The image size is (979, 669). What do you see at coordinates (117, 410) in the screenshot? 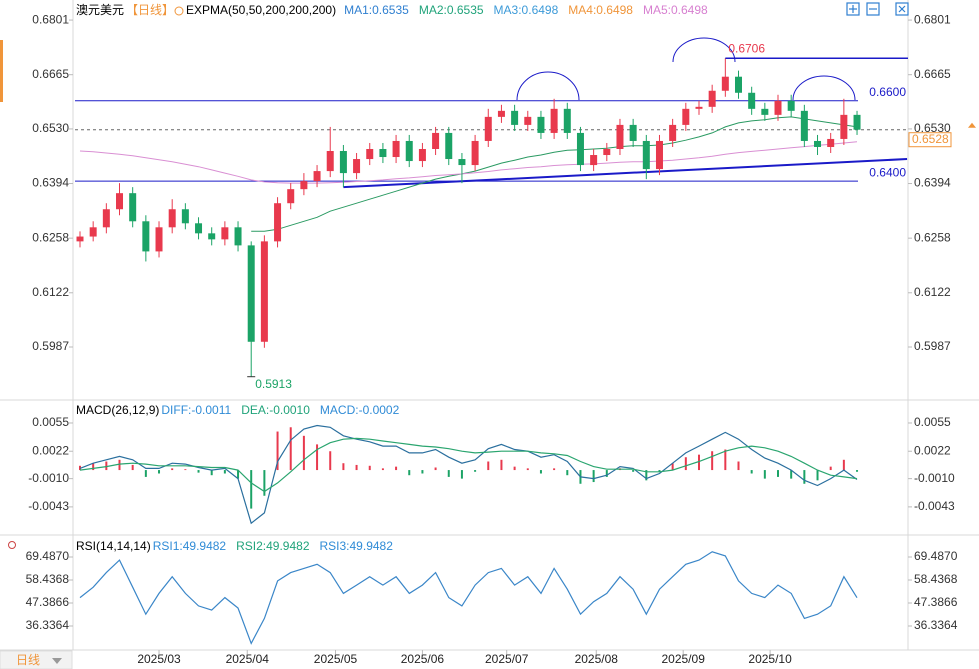
I see `legend-text: MACD(26,12,9)` at bounding box center [117, 410].